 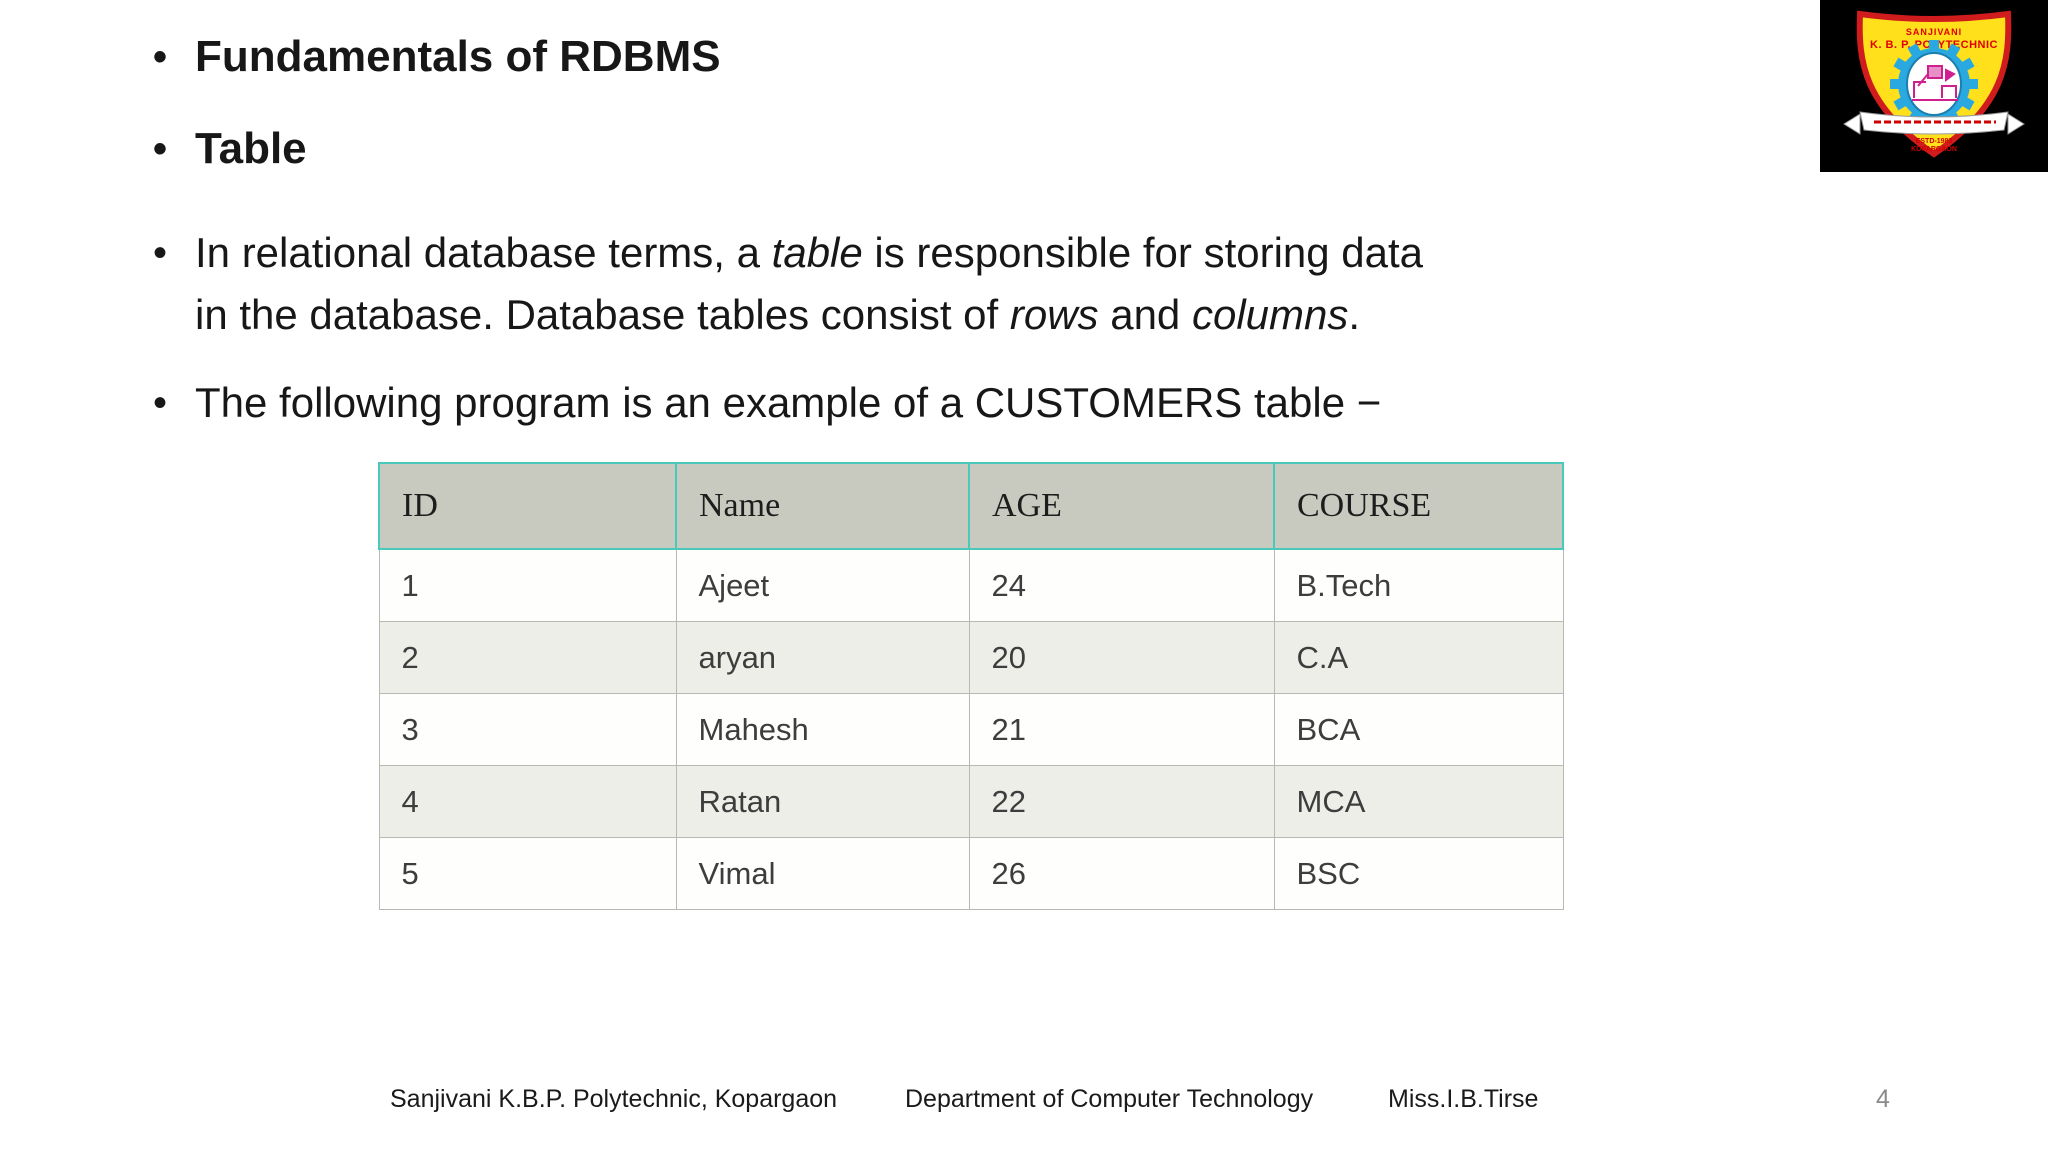 I want to click on footer-department-label: Department of Computer Technology, so click(x=1109, y=1099).